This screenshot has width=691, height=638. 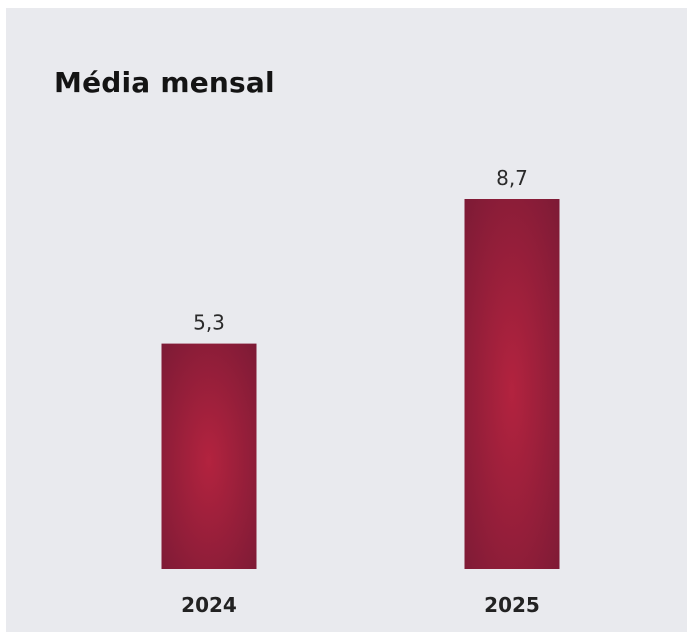 I want to click on data-label-2025: 8,7, so click(x=512, y=178).